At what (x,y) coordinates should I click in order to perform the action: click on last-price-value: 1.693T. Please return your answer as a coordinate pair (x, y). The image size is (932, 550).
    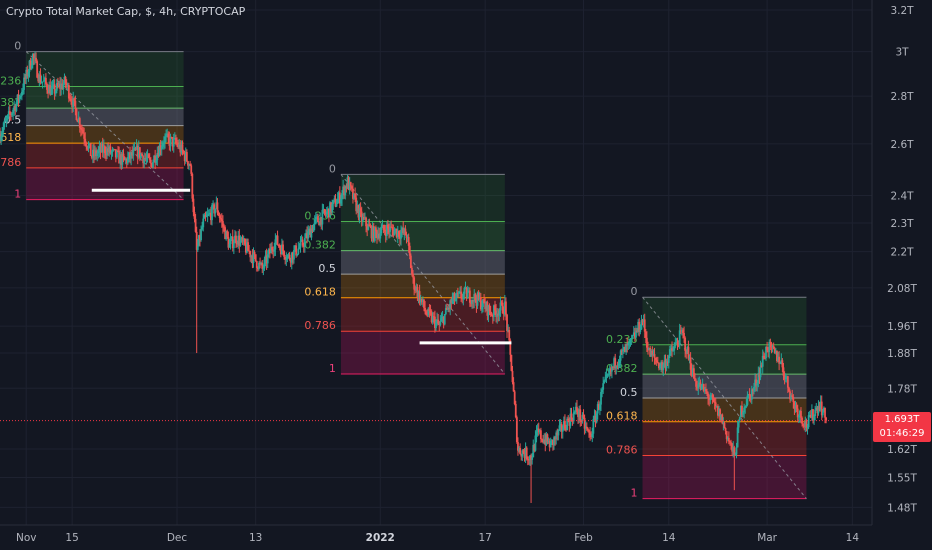
    Looking at the image, I should click on (902, 419).